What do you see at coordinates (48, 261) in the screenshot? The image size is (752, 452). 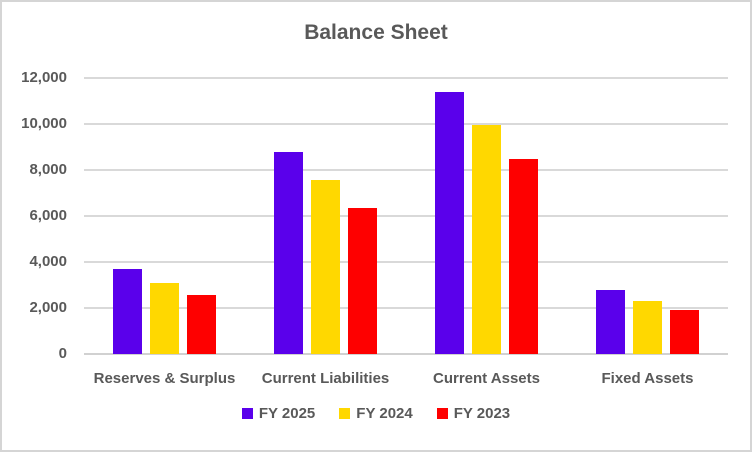 I see `y-tick-label: 4,000` at bounding box center [48, 261].